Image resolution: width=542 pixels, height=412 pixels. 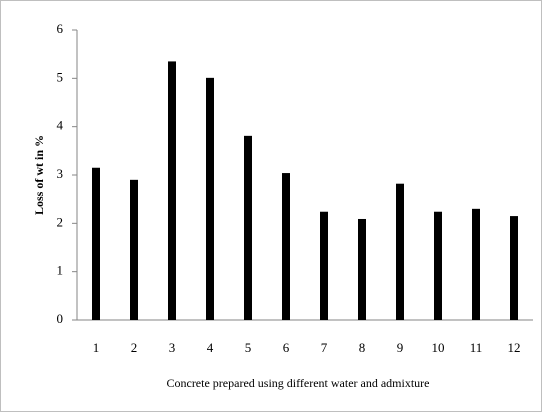 I want to click on y-axis-title: Loss of wt in %, so click(x=39, y=175).